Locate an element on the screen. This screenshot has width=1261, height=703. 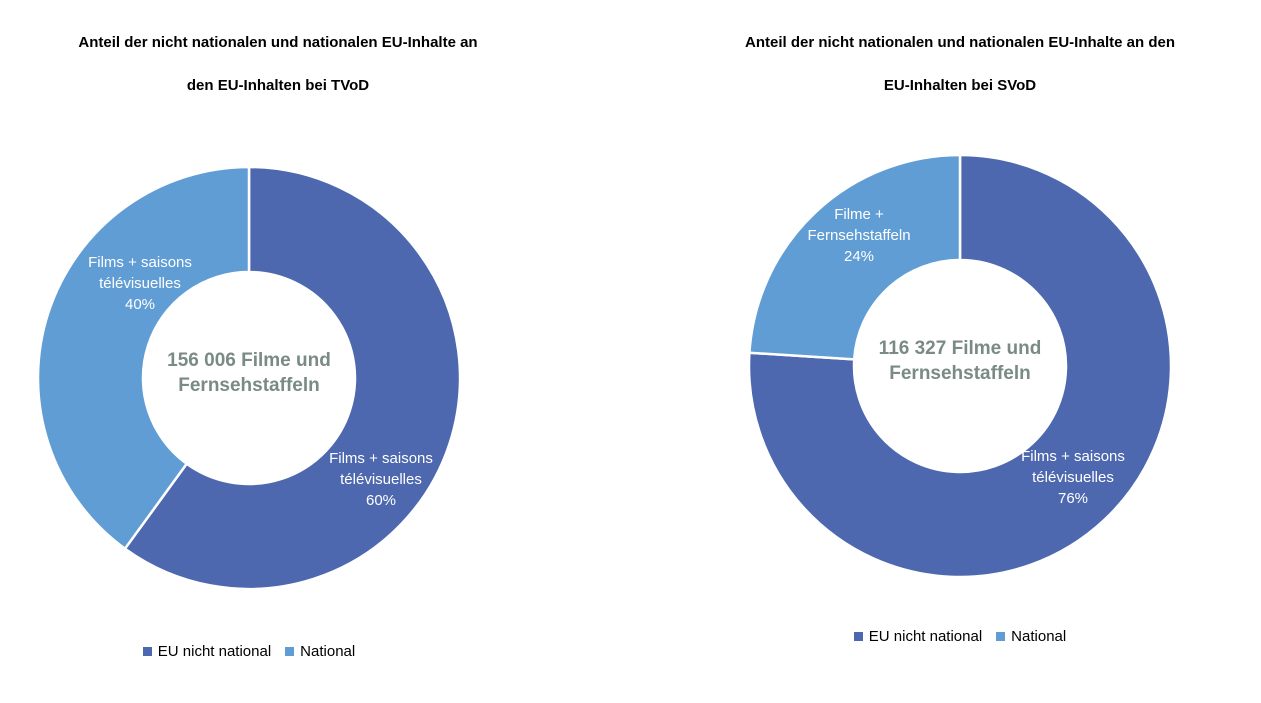
svod-center-total-label: 116 327 Filme und Fernsehstaffeln is located at coordinates (960, 361).